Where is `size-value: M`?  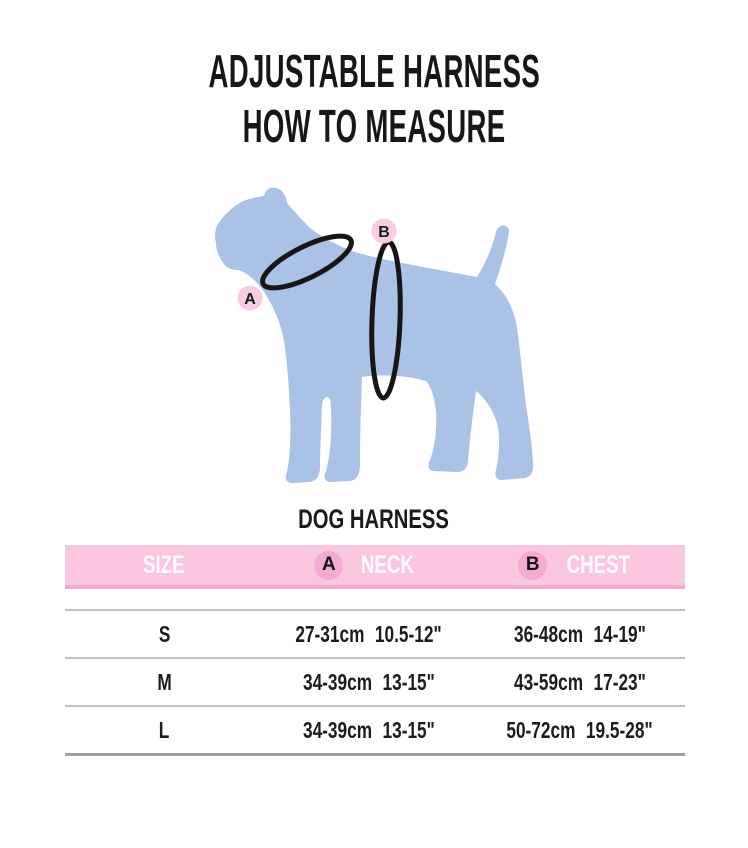 size-value: M is located at coordinates (164, 681).